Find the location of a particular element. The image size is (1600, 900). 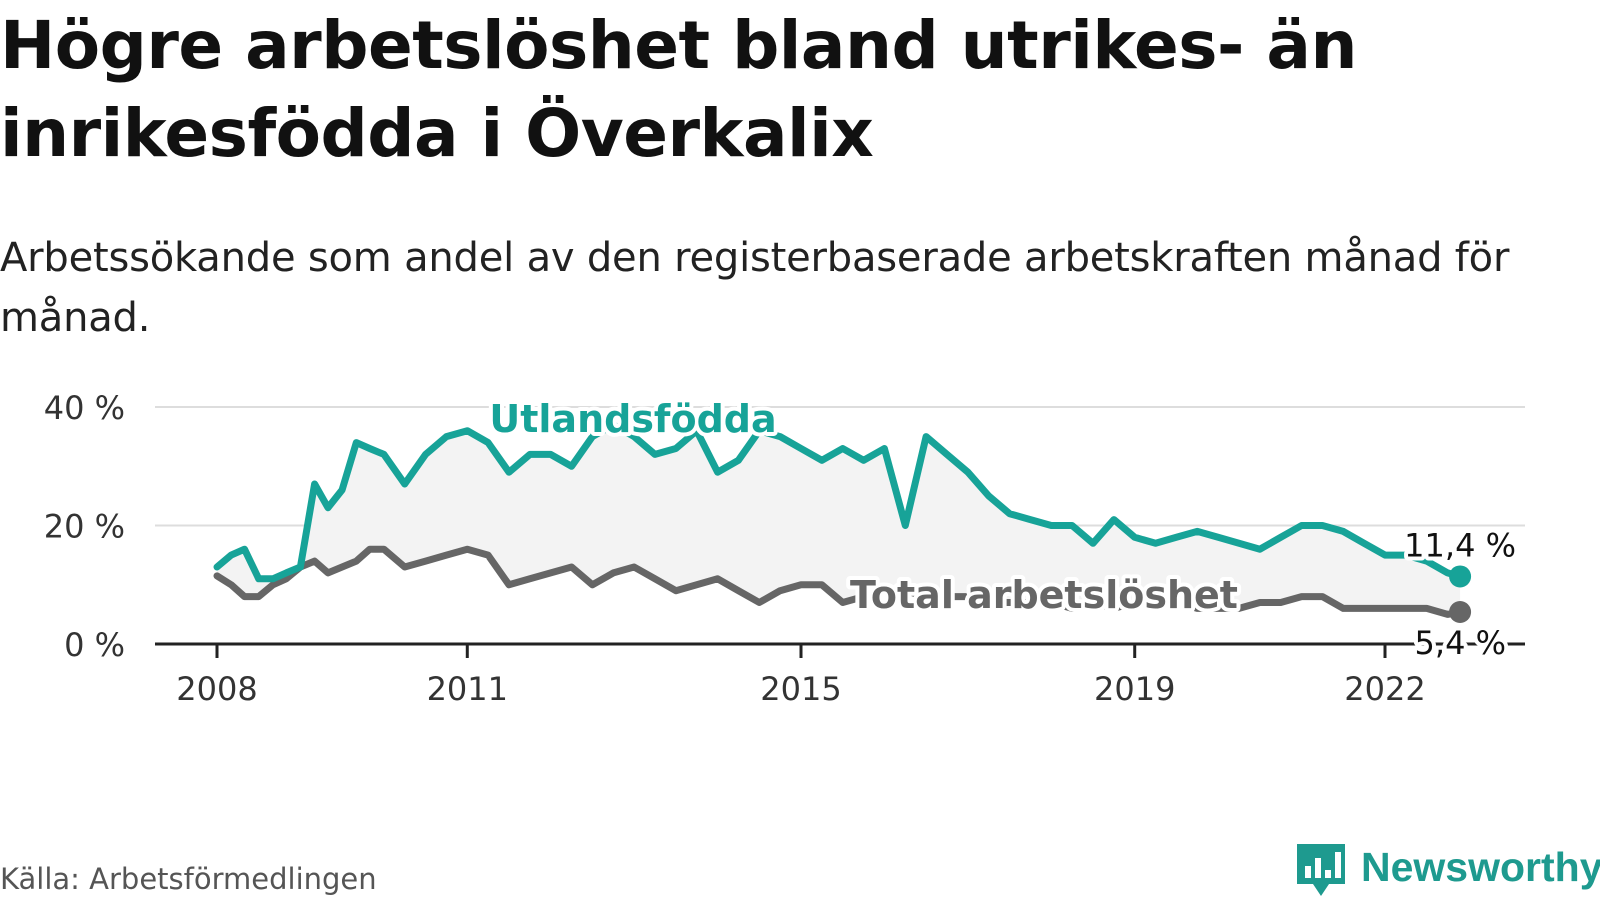

total-series-label-halo: Total arbetslöshet is located at coordinates (1044, 595).